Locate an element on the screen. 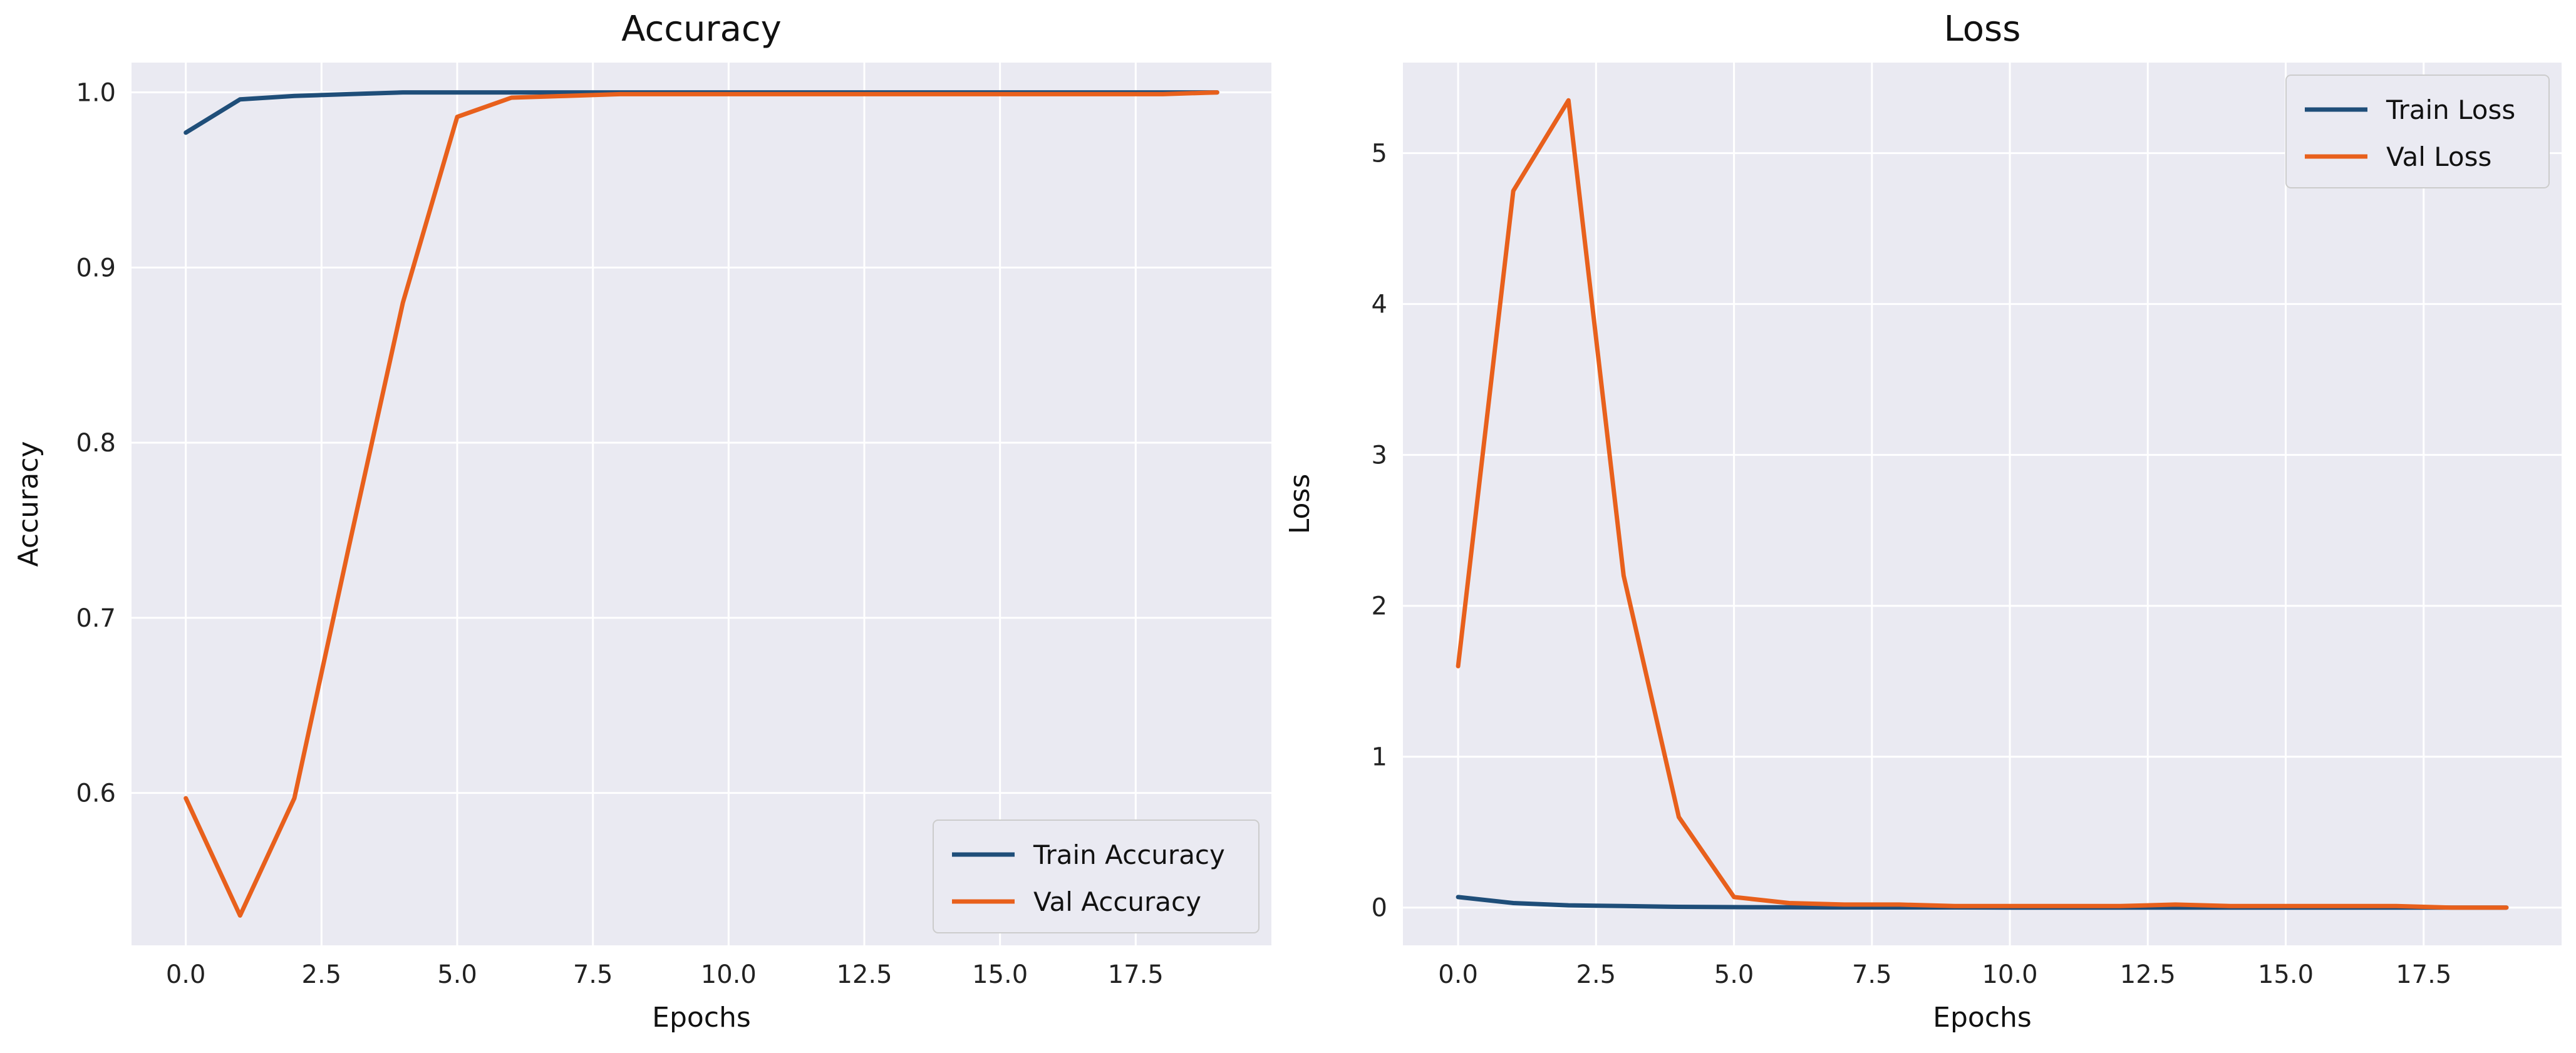 Image resolution: width=2576 pixels, height=1053 pixels. accuracy-y-tick-label: 0.6 is located at coordinates (96, 794).